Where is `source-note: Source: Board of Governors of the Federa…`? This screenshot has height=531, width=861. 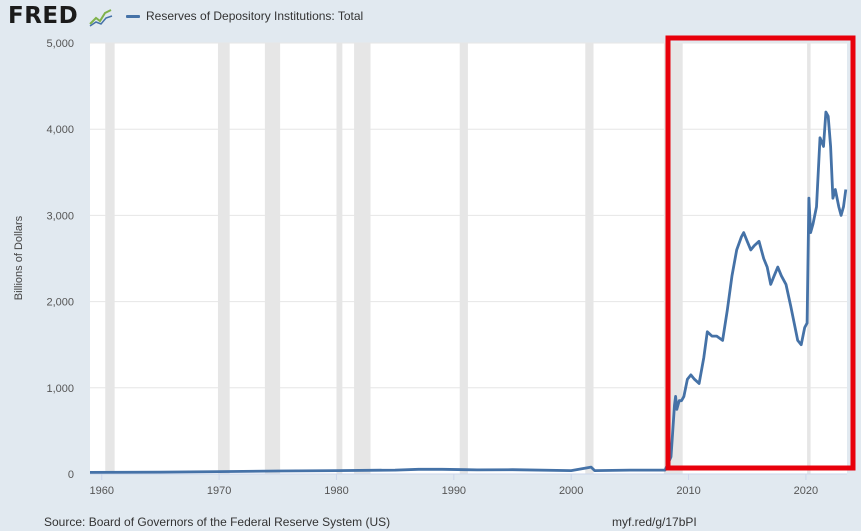 source-note: Source: Board of Governors of the Federa… is located at coordinates (217, 522).